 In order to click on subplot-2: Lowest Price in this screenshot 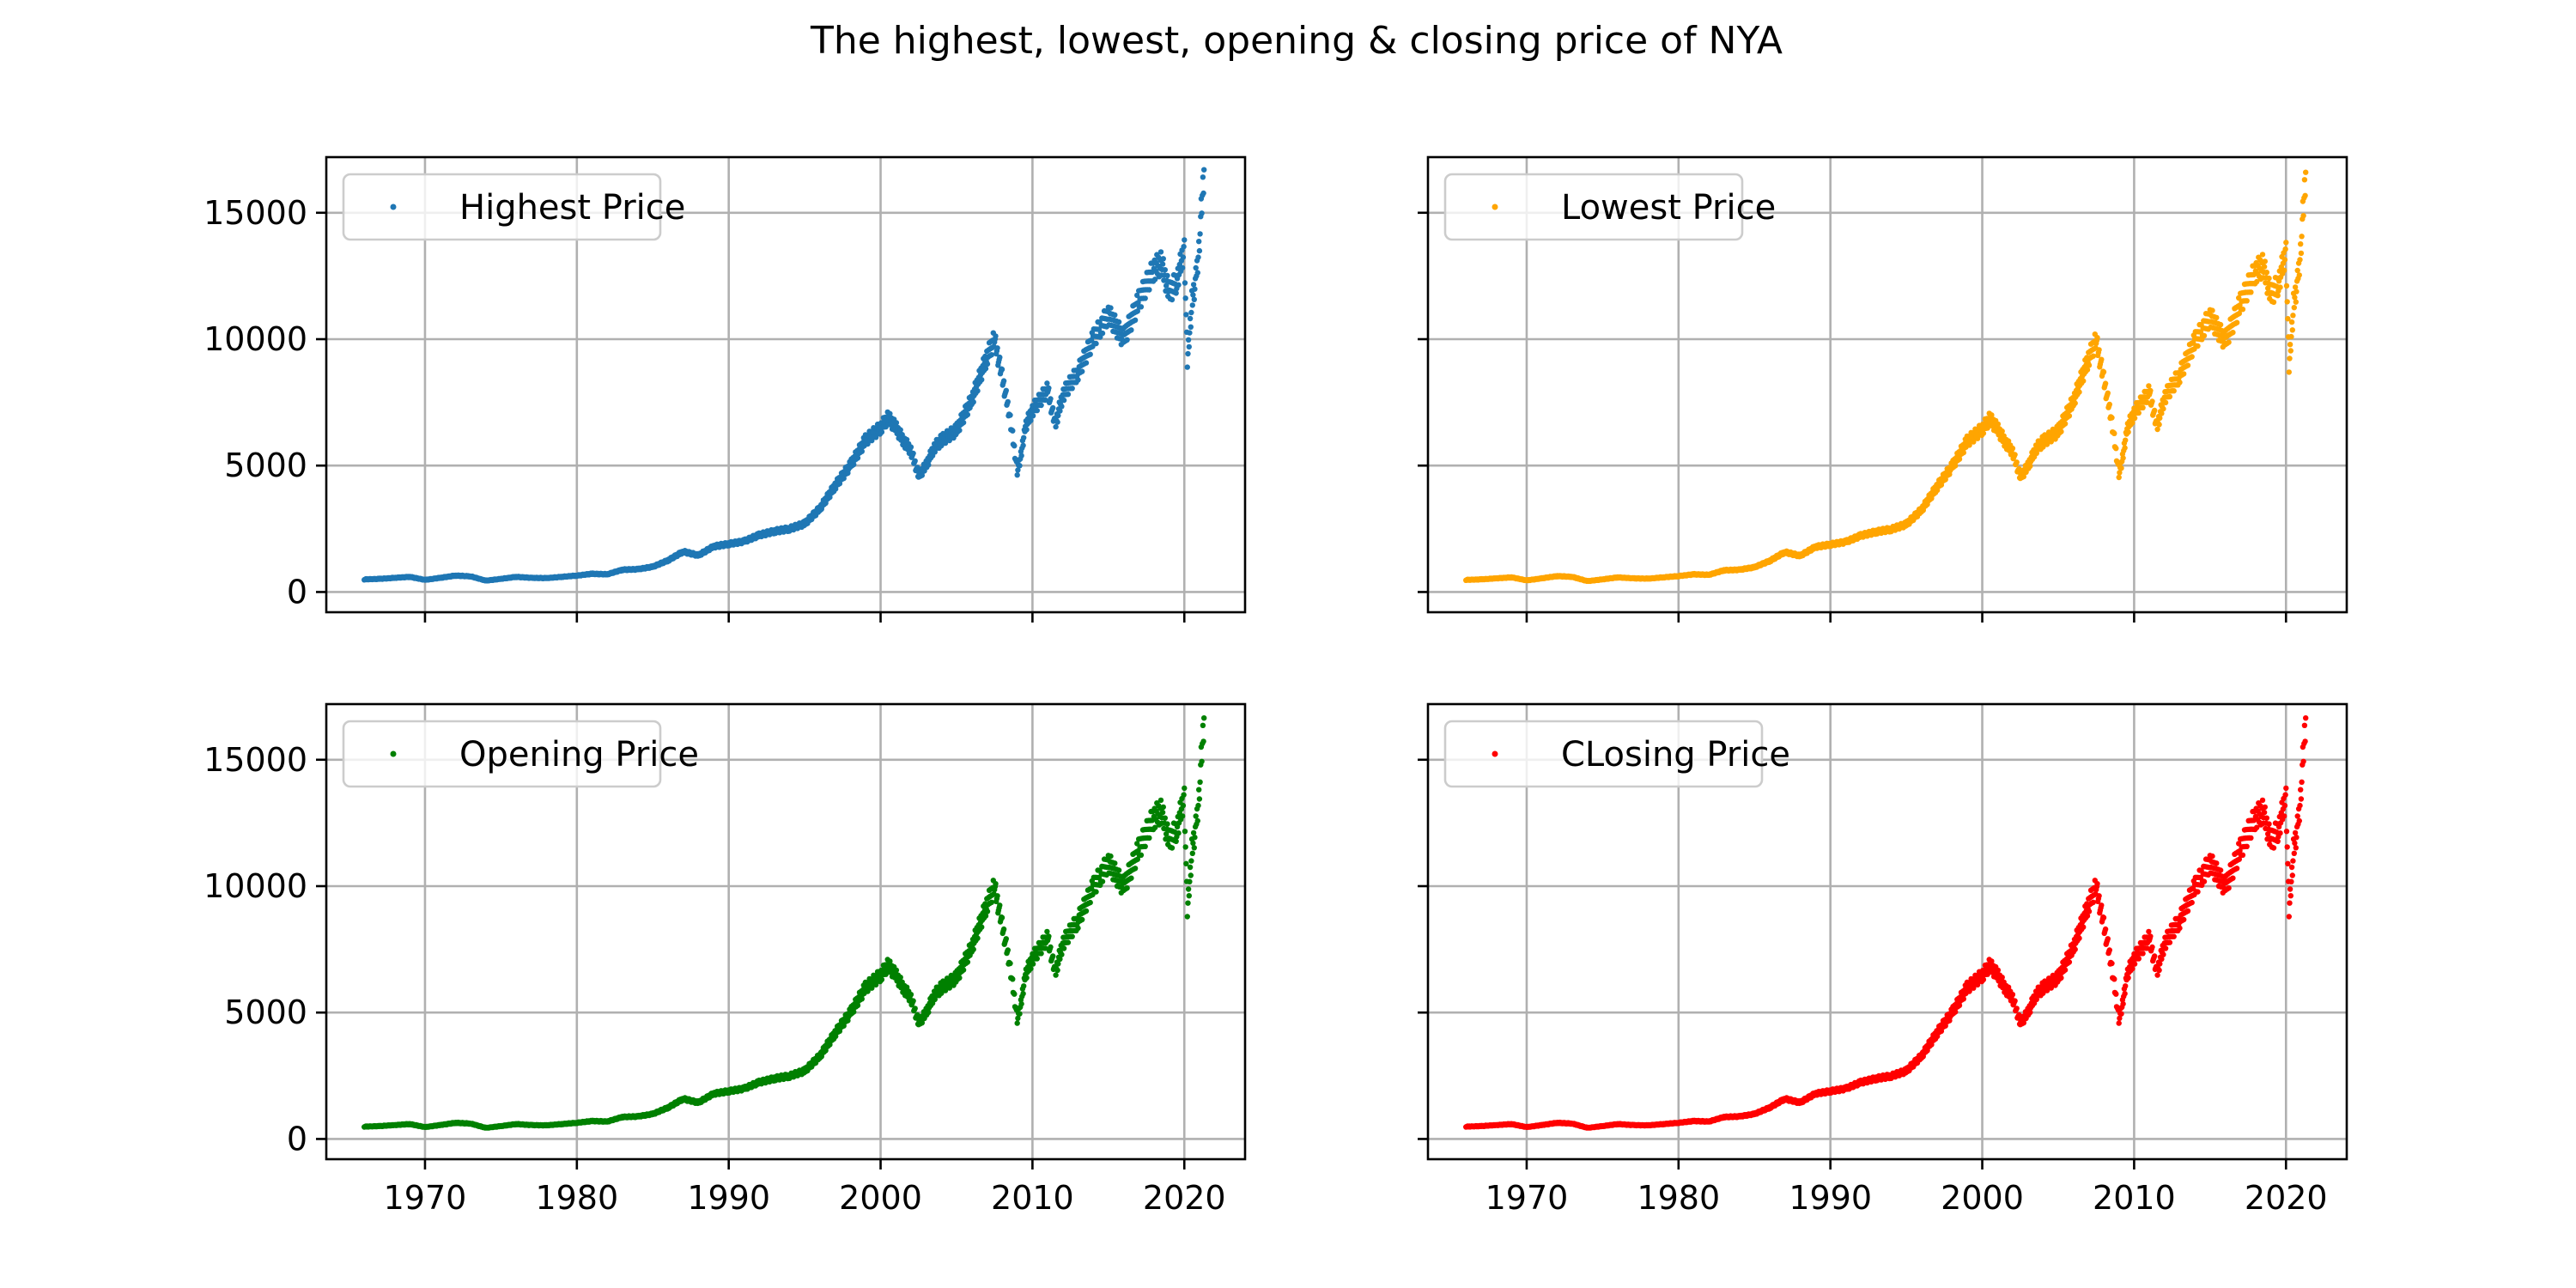, I will do `click(1883, 389)`.